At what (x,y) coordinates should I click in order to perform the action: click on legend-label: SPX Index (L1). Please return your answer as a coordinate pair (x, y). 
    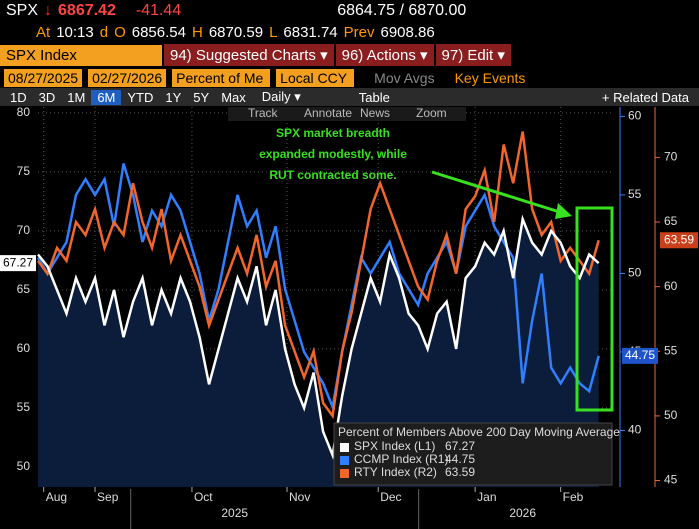
    Looking at the image, I should click on (394, 446).